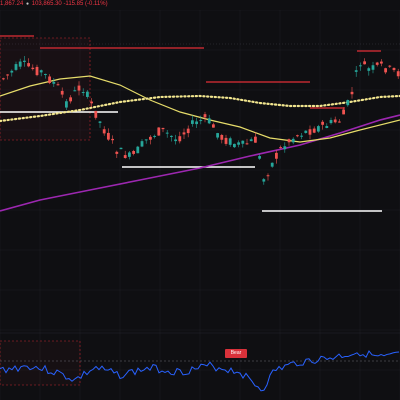 Image resolution: width=400 pixels, height=400 pixels. What do you see at coordinates (12, 4) in the screenshot?
I see `price-value: 1,867.24` at bounding box center [12, 4].